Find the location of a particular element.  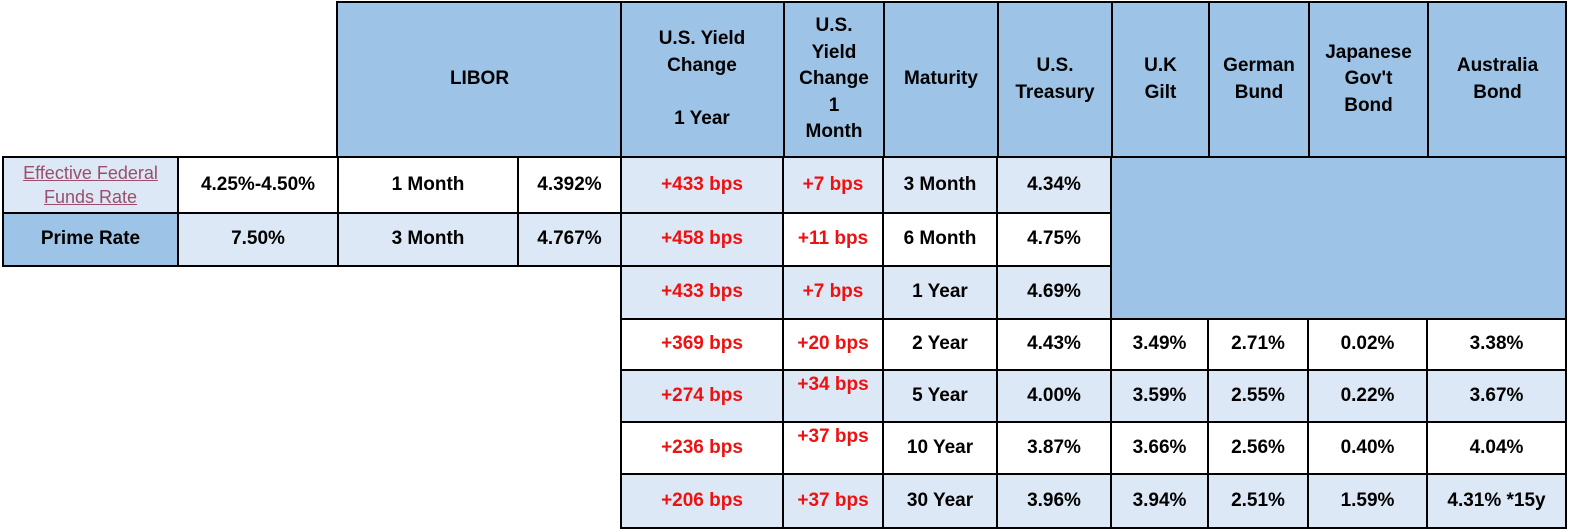

table-row-cell-japanese-bond: 0.40% is located at coordinates (1367, 448).